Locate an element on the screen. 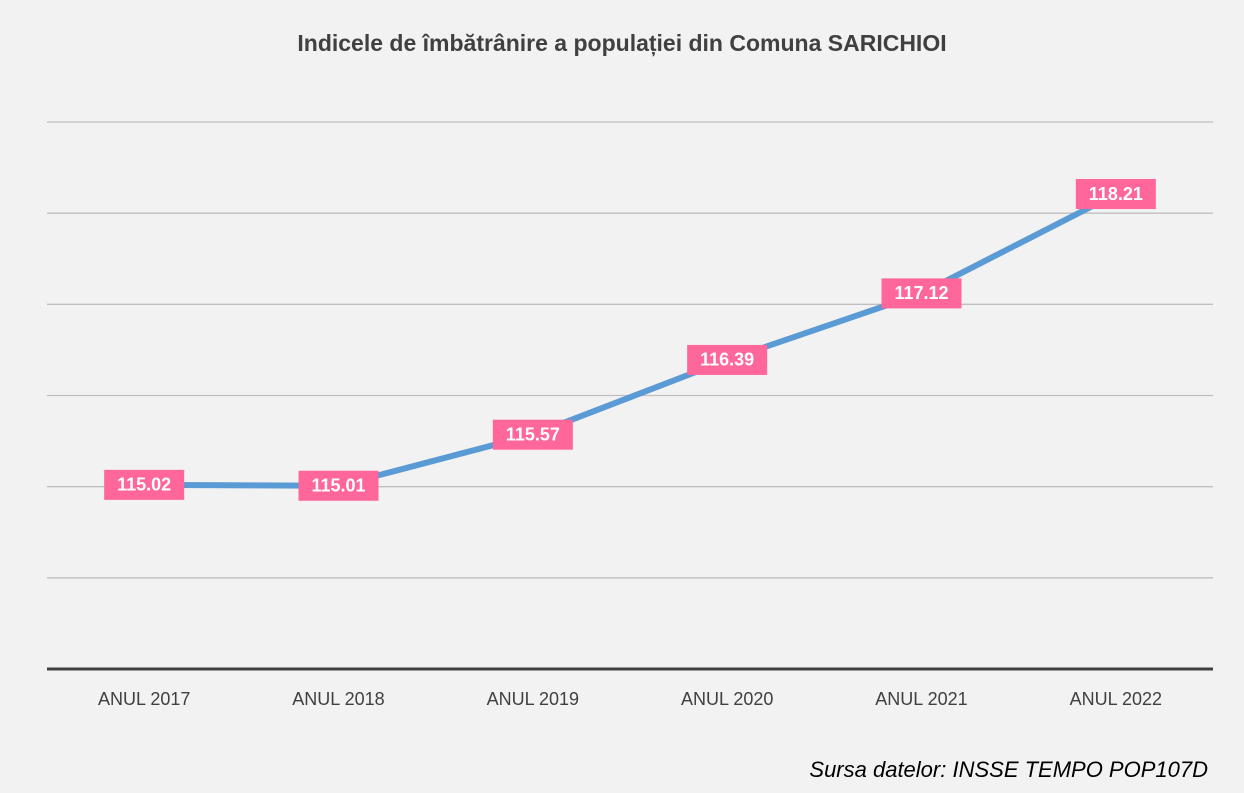  data-label: 116.39 is located at coordinates (727, 360).